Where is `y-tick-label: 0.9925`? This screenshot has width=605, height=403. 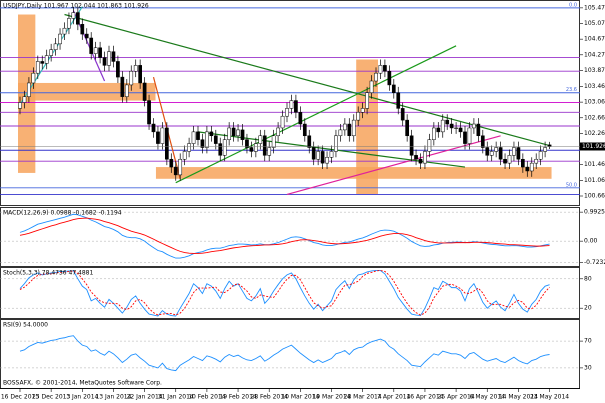
y-tick-label: 0.9925 is located at coordinates (594, 212).